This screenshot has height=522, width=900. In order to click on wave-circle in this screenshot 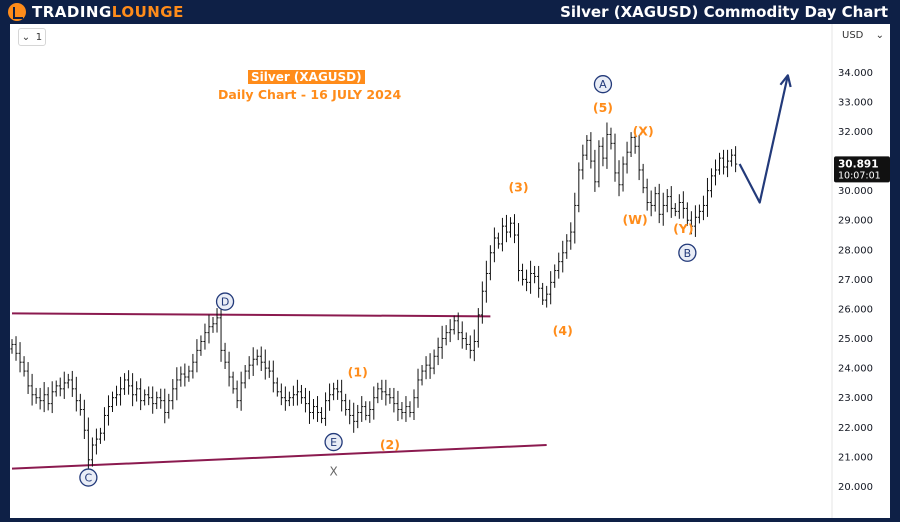, I will do `click(687, 252)`.